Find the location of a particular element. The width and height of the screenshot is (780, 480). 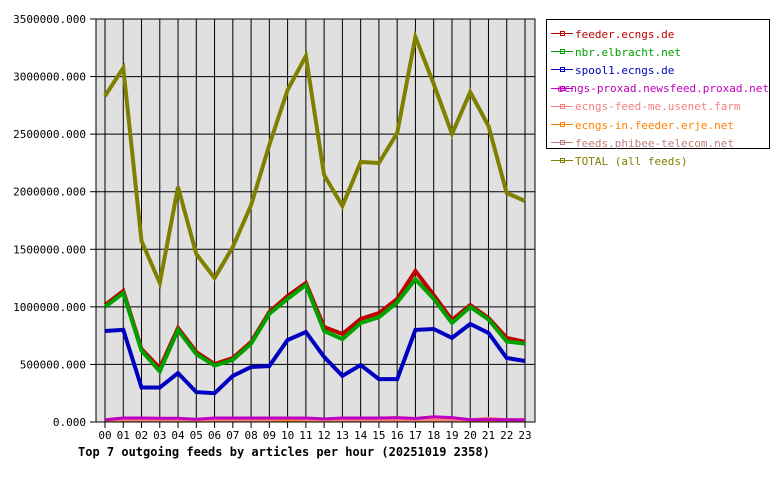

legend-label: ecngs-proxad.newsfeed.proxad.net is located at coordinates (663, 89).